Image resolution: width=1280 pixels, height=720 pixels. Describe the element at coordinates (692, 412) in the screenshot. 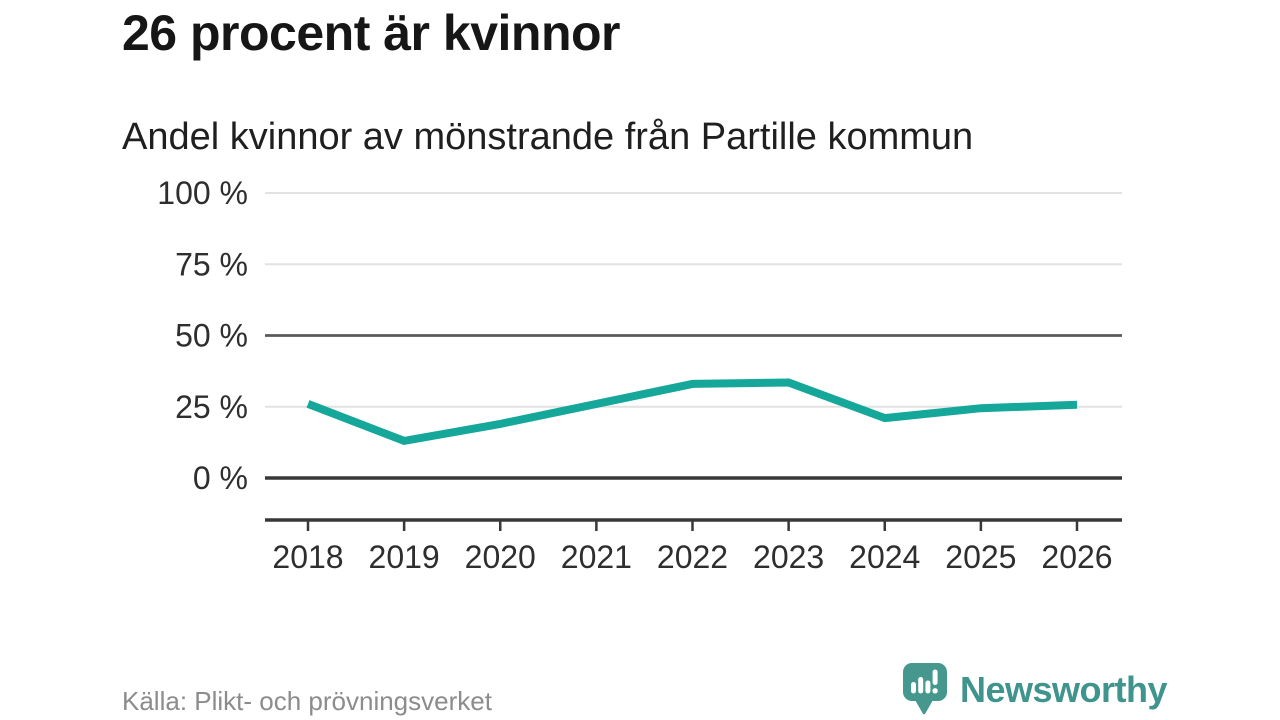

I see `data-line-andel-kvinnor` at that location.